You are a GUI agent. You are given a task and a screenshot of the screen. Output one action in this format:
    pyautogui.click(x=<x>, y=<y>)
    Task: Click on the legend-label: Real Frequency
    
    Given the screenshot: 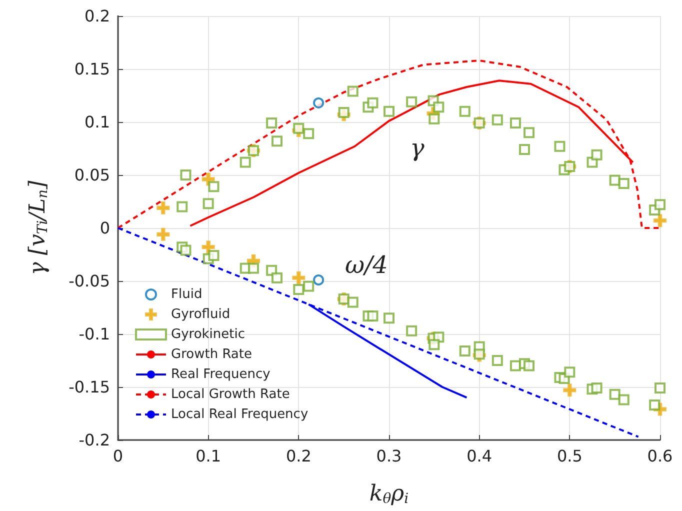 What is the action you would take?
    pyautogui.click(x=221, y=374)
    